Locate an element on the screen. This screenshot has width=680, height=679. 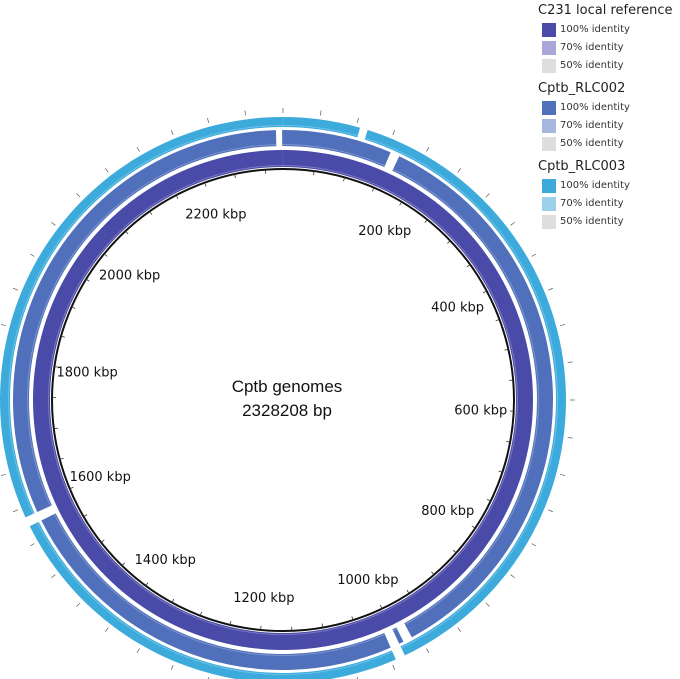
position-label: 2000 kbp is located at coordinates (129, 276).